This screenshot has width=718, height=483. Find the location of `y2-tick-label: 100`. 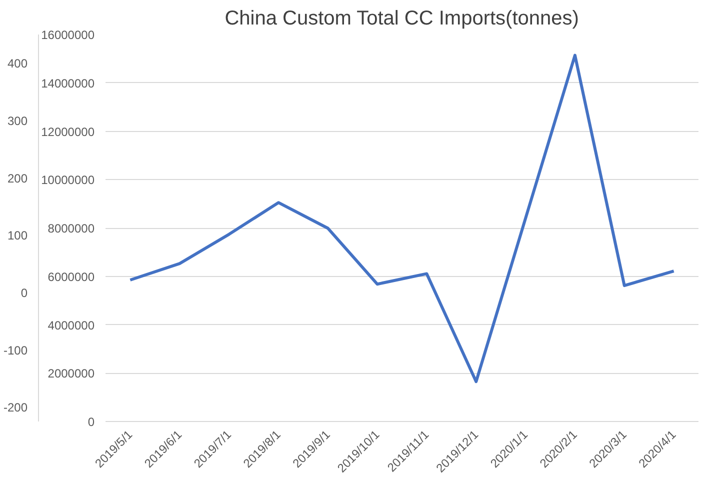

y2-tick-label: 100 is located at coordinates (17, 235).